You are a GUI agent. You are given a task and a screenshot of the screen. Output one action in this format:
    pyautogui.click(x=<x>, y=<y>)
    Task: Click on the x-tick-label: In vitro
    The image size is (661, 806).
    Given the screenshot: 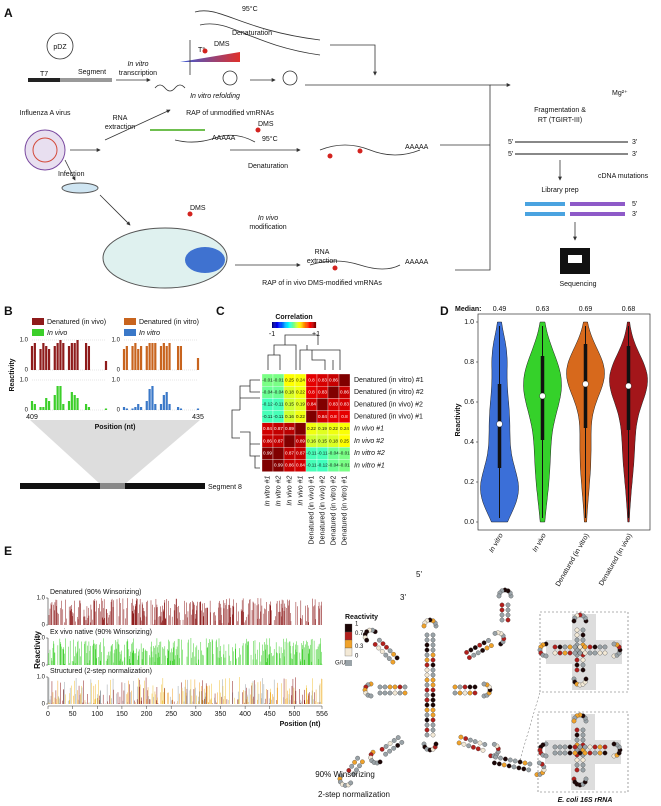 What is the action you would take?
    pyautogui.click(x=496, y=543)
    